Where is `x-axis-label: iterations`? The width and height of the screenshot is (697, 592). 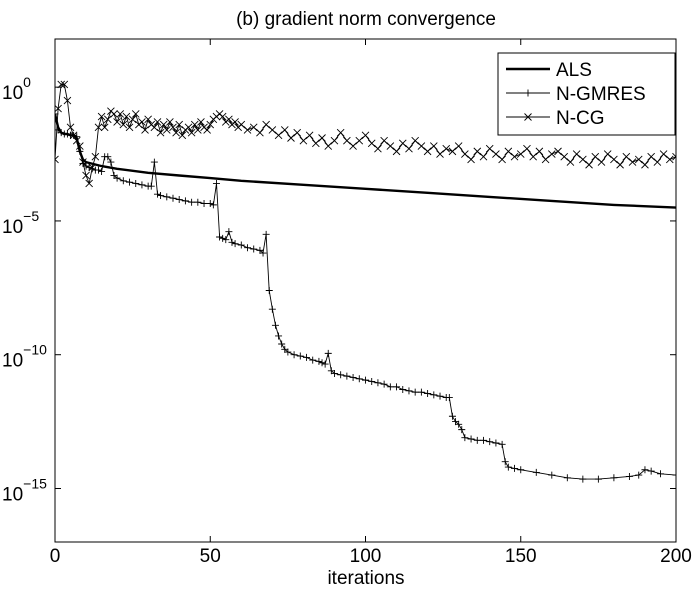
x-axis-label: iterations is located at coordinates (365, 578).